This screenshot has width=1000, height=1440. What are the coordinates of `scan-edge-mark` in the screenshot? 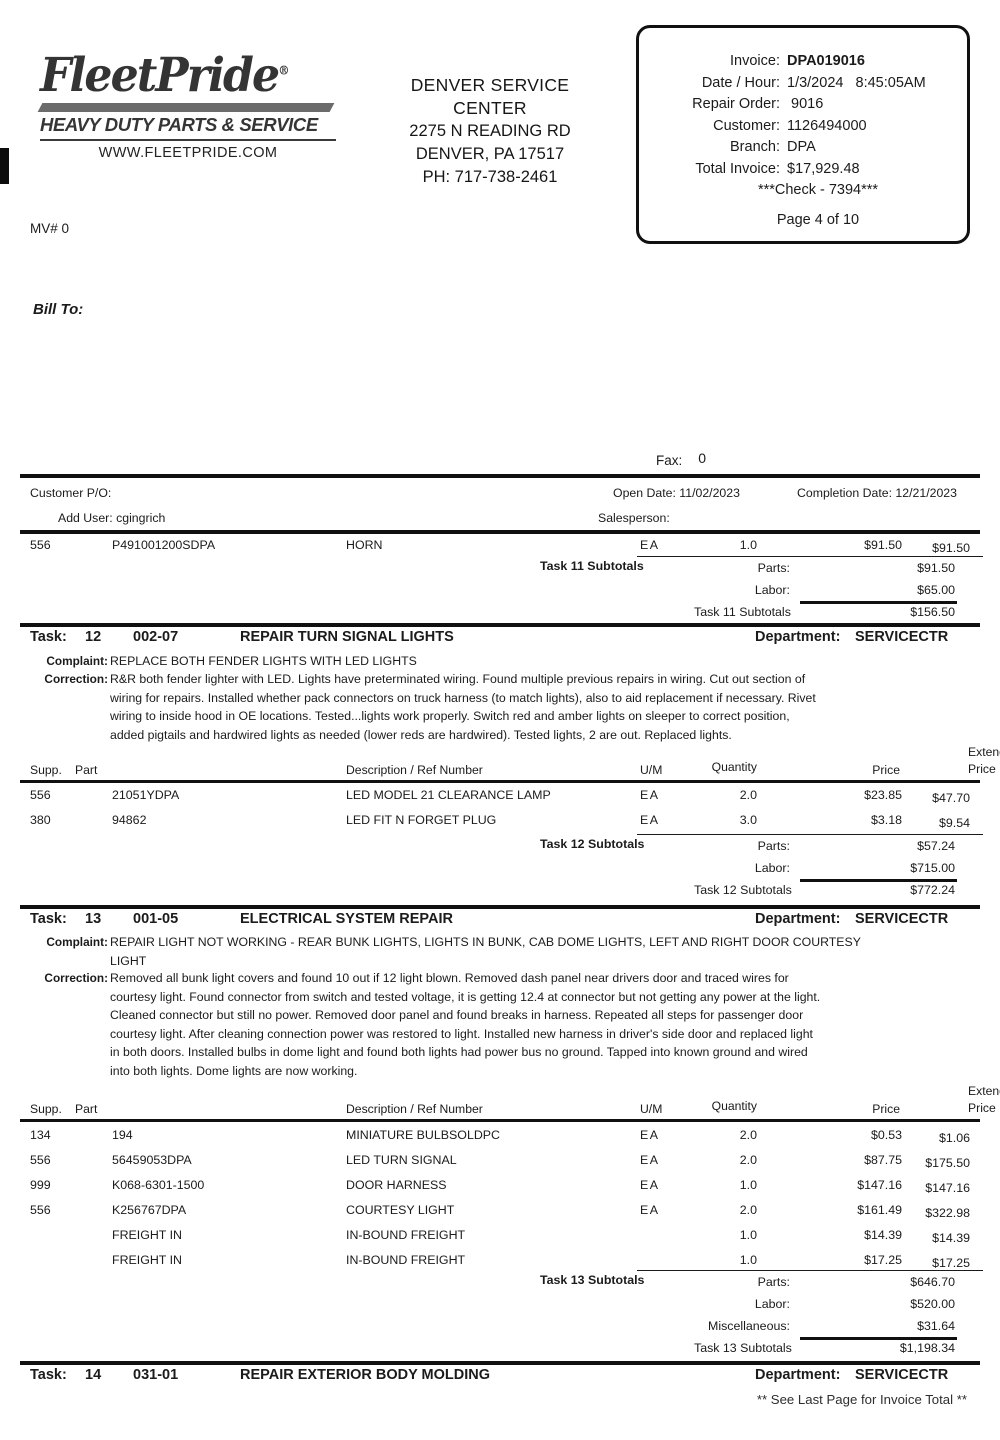 It's located at (4, 166).